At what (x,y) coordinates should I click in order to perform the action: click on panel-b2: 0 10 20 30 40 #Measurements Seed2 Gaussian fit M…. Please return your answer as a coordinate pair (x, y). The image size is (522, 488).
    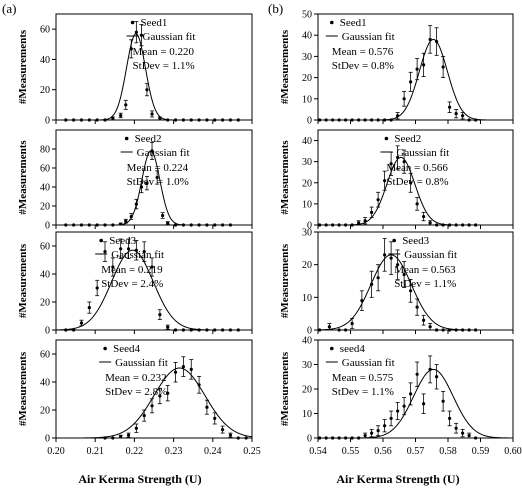
    Looking at the image, I should click on (396, 180).